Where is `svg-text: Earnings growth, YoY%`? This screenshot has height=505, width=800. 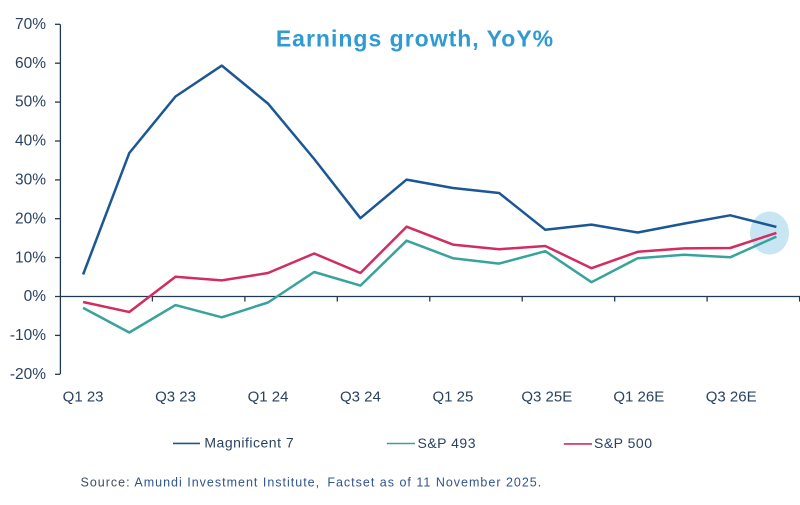
svg-text: Earnings growth, YoY% is located at coordinates (415, 38).